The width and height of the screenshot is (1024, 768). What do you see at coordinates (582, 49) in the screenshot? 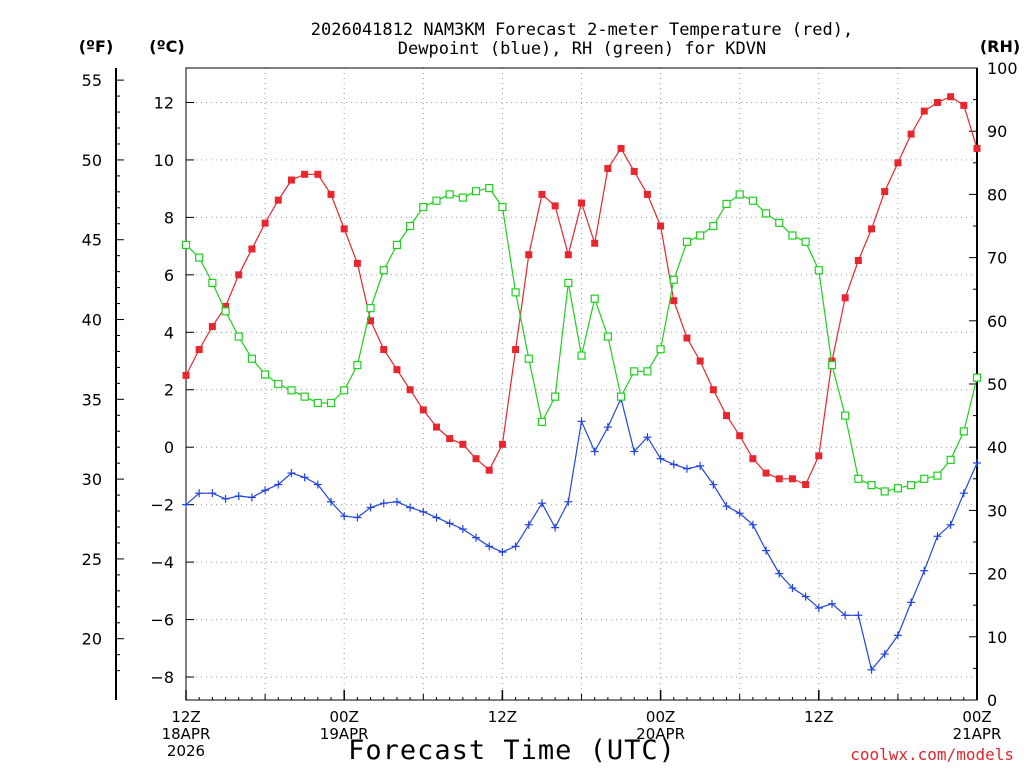
I see `chart-title-line-2: Dewpoint (blue), RH (green) for KDVN` at bounding box center [582, 49].